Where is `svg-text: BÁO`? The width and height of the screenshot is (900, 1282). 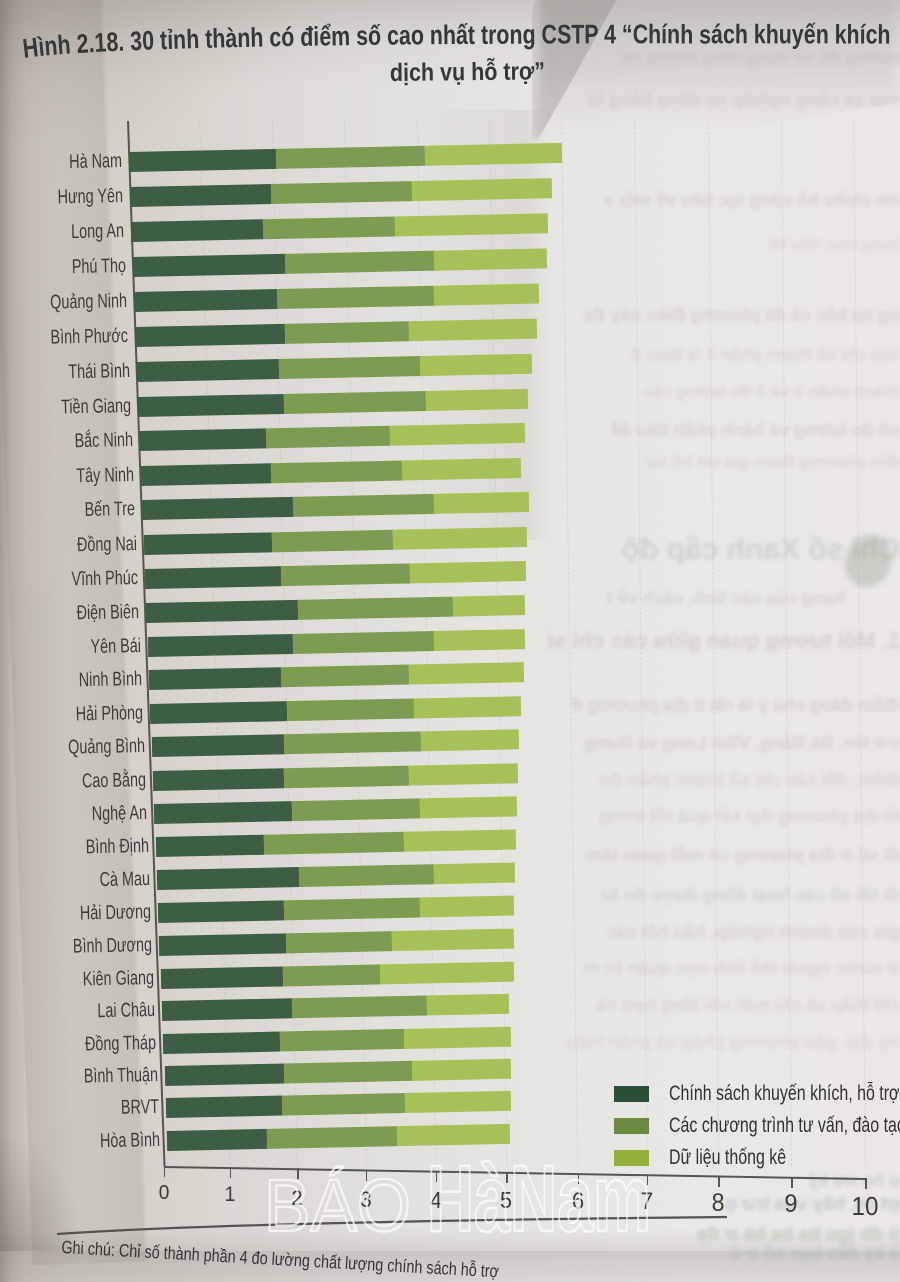
svg-text: BÁO is located at coordinates (337, 1205).